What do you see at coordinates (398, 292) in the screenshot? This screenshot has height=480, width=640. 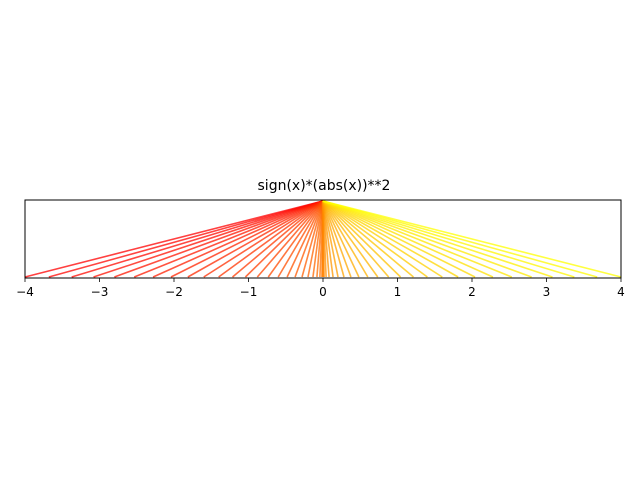 I see `x-tick-label: 1` at bounding box center [398, 292].